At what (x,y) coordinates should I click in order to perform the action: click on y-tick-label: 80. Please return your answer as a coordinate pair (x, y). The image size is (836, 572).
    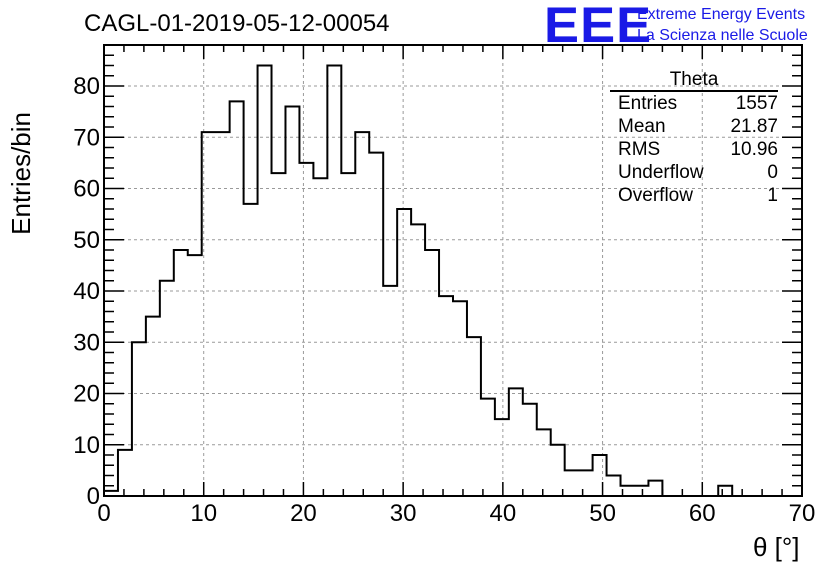
    Looking at the image, I should click on (86, 86).